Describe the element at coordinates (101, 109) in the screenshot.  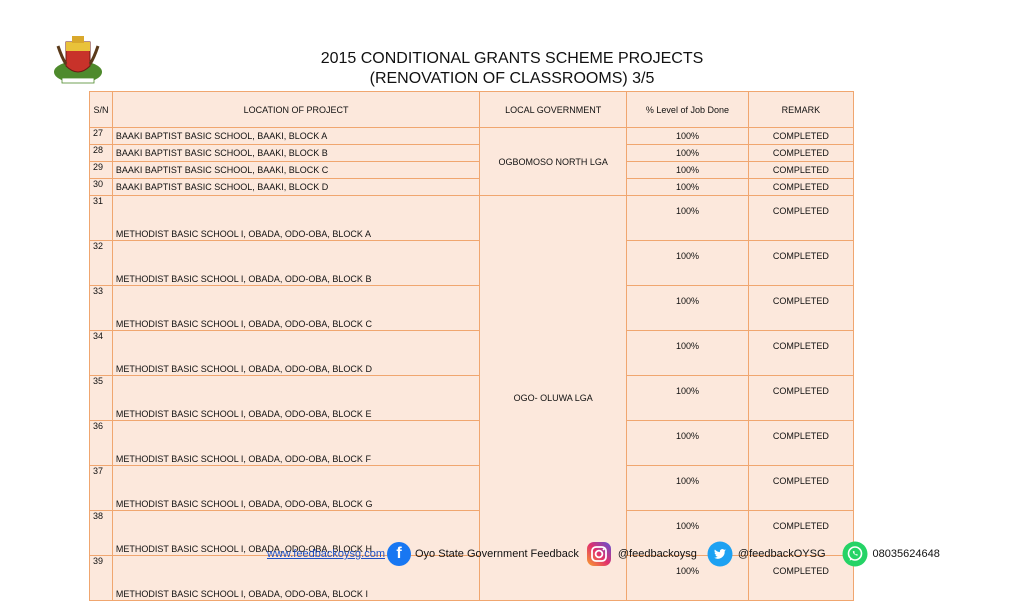
I see `header-sn: S/N` at that location.